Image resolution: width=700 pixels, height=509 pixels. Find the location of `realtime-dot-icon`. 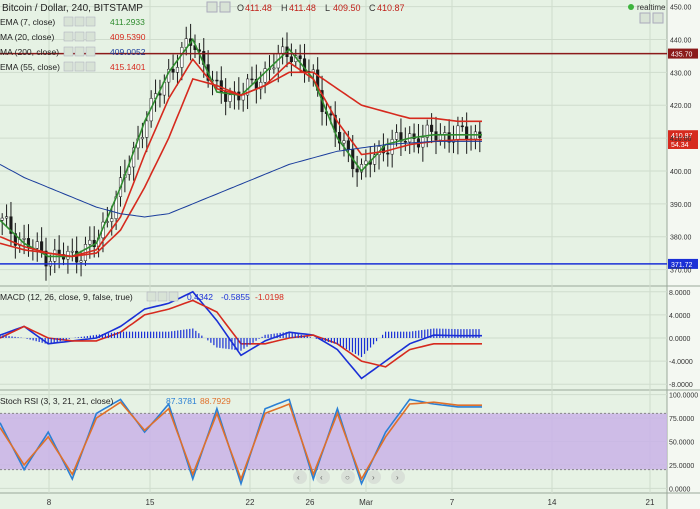

realtime-dot-icon is located at coordinates (631, 7).